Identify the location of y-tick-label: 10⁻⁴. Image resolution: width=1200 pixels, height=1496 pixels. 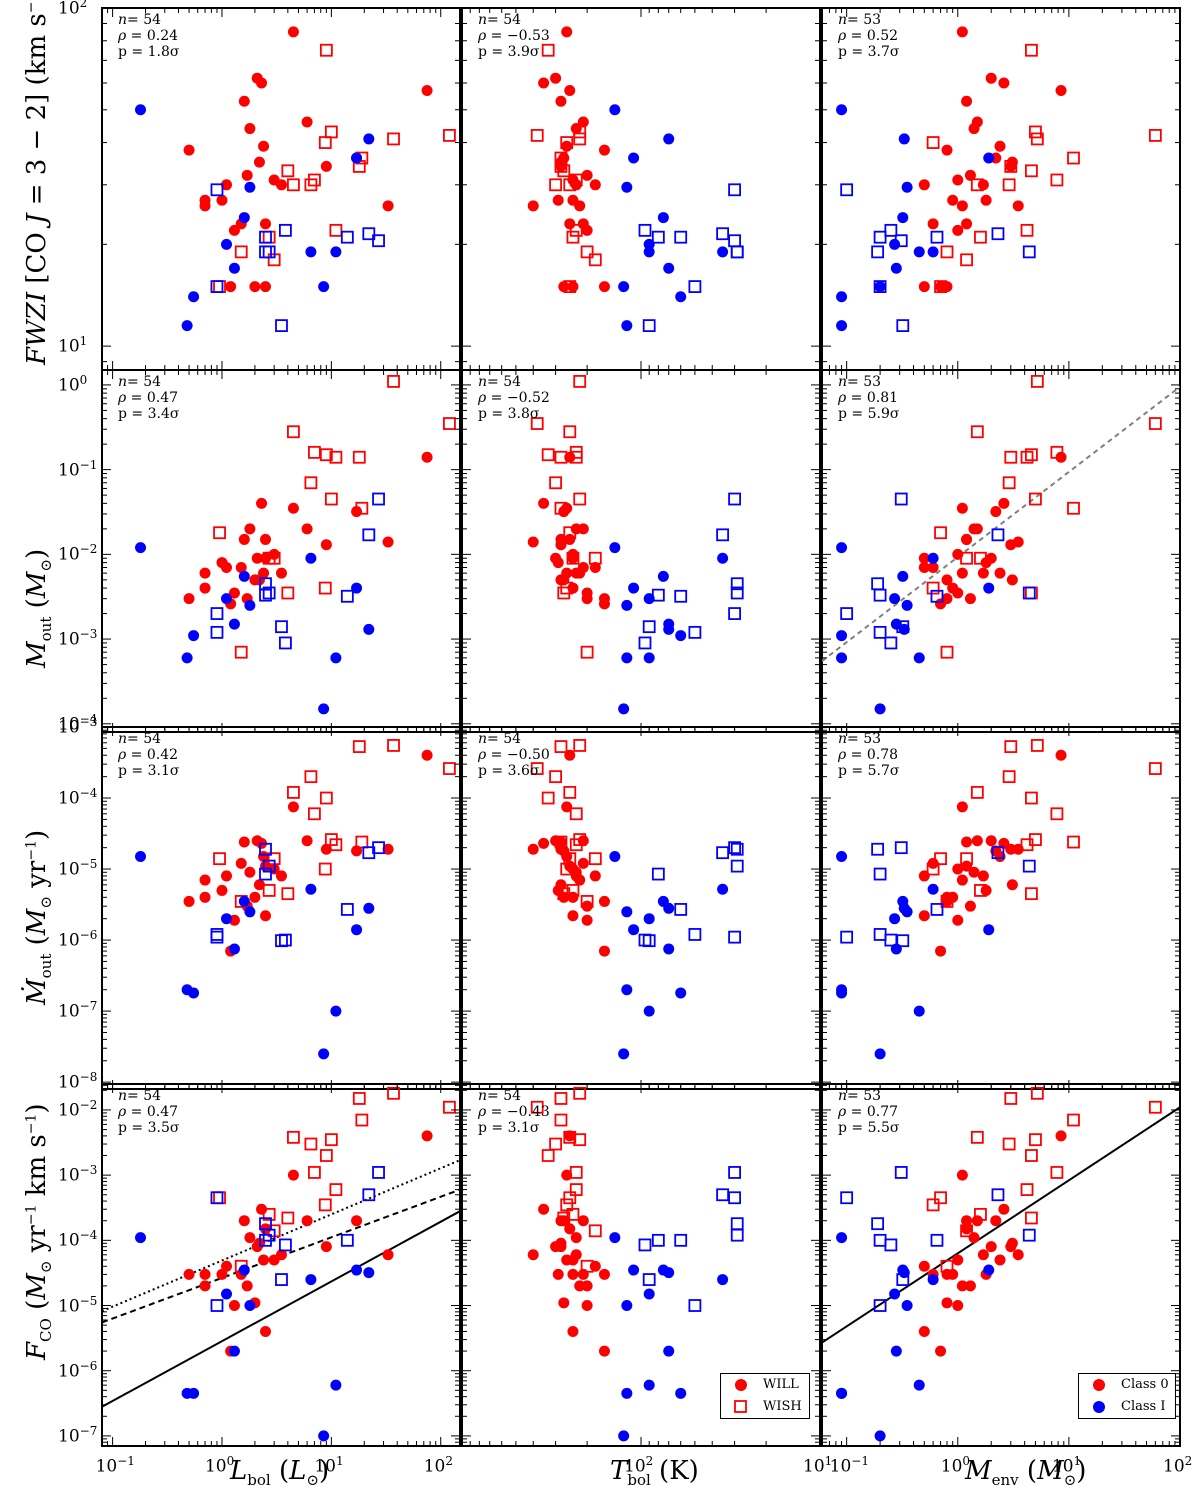
(78, 797).